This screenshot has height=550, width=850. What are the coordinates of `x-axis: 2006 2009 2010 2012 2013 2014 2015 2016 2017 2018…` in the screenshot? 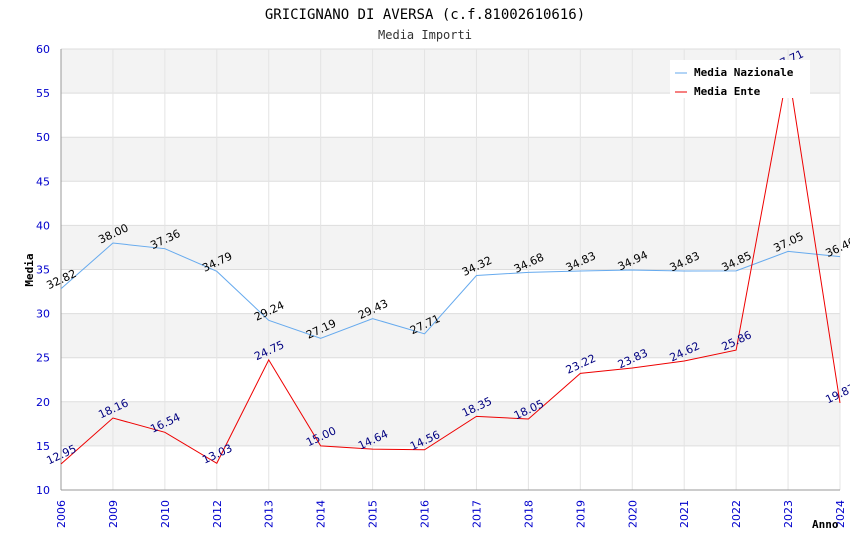 It's located at (451, 508).